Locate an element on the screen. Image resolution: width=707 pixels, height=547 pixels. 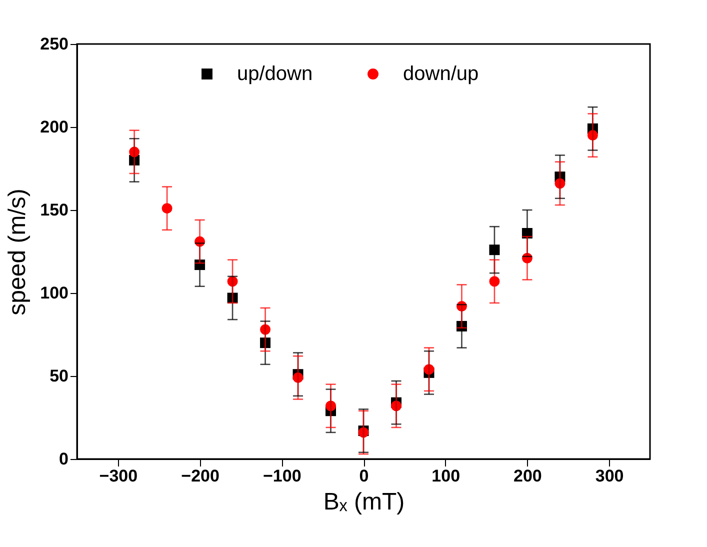
x-axis-title: Bₓ (mT) is located at coordinates (364, 502).